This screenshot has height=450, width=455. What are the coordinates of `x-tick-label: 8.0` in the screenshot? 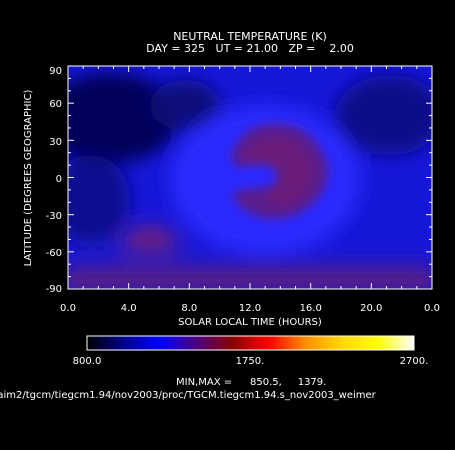 It's located at (189, 308).